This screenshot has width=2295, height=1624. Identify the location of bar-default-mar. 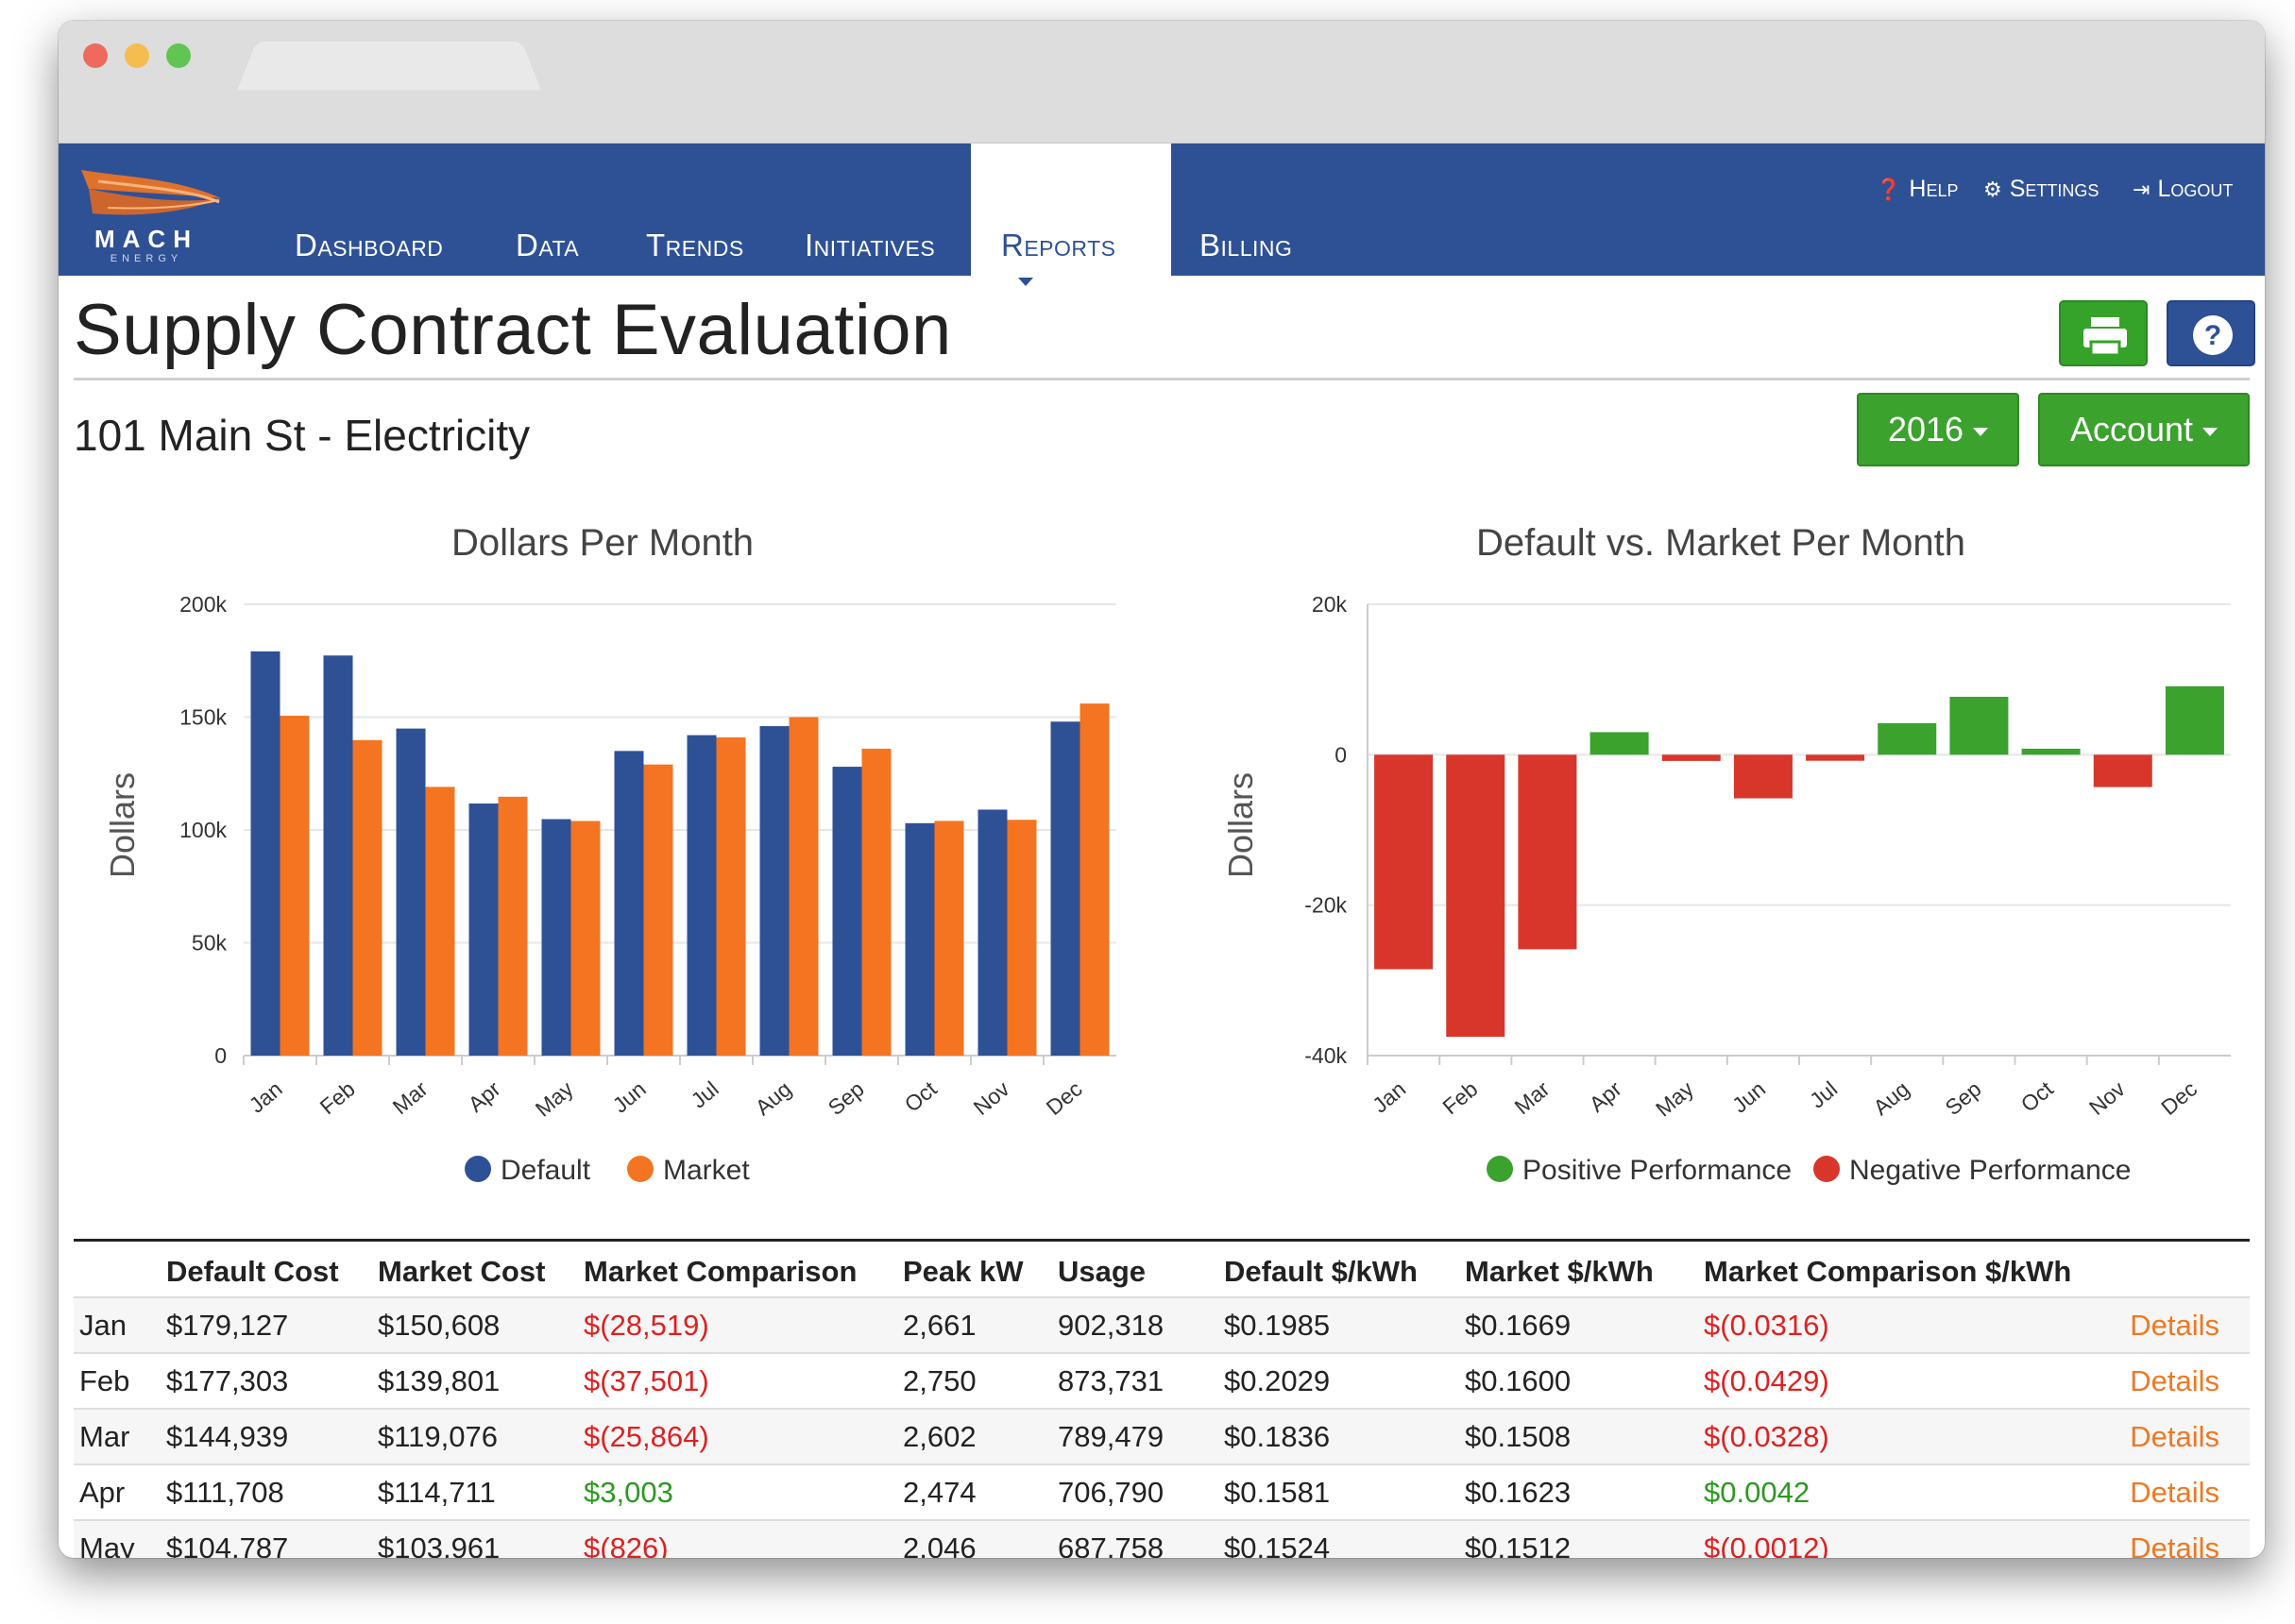
(411, 892).